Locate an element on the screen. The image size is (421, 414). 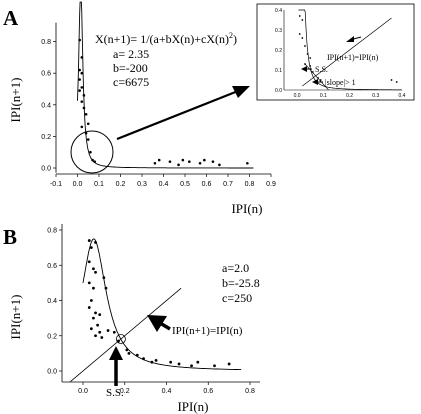
inset-x-tick-label: 0.3 is located at coordinates (375, 96).